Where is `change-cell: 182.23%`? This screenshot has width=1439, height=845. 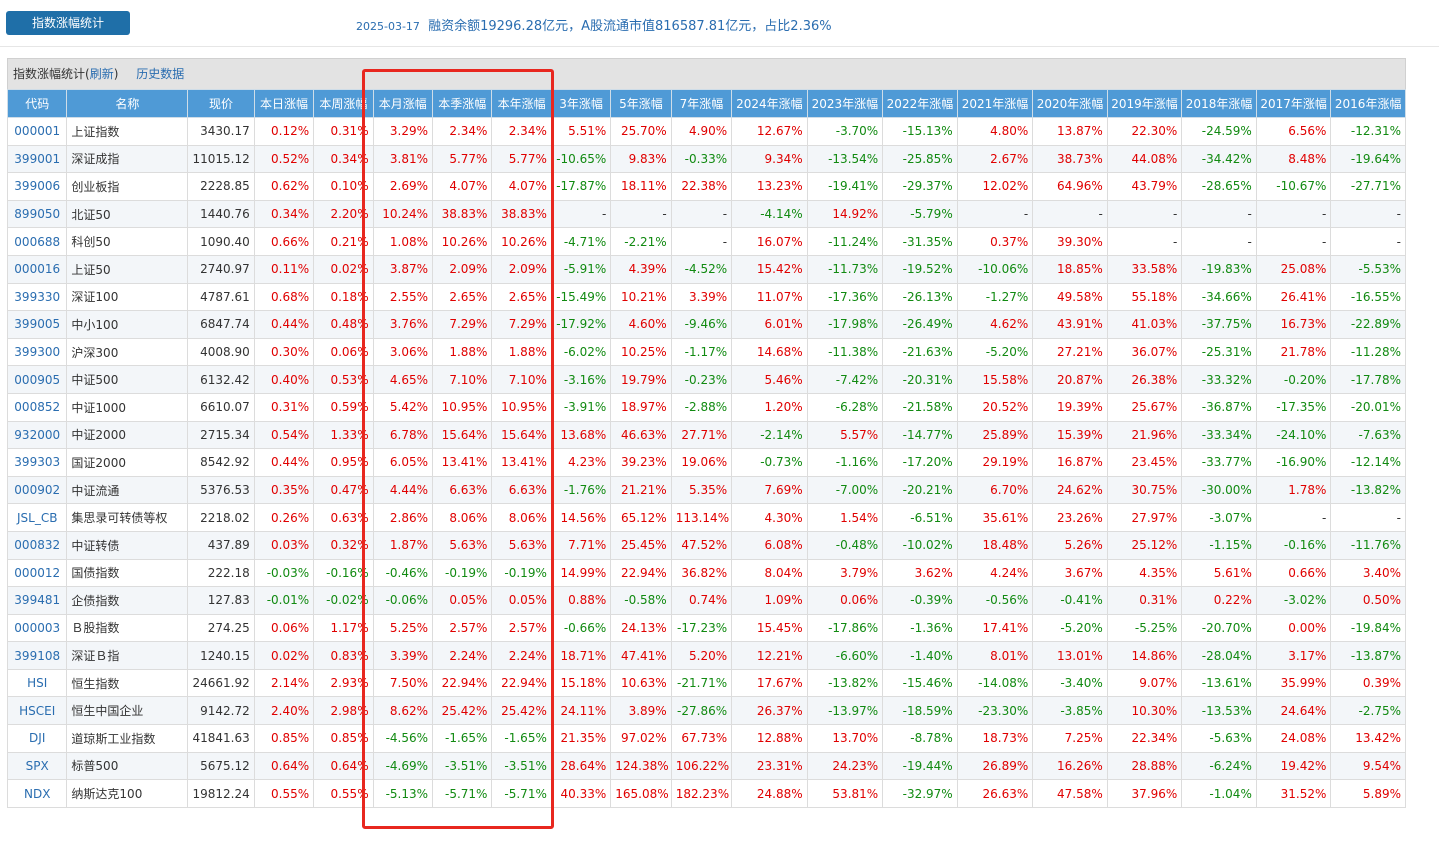 change-cell: 182.23% is located at coordinates (701, 793).